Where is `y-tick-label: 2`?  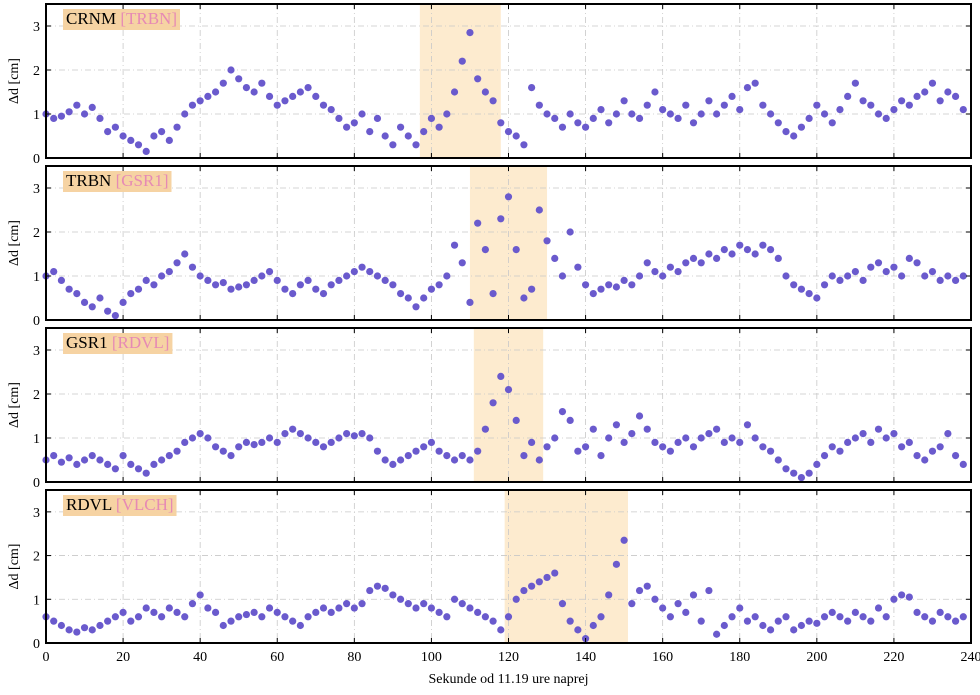
y-tick-label: 2 is located at coordinates (36, 395).